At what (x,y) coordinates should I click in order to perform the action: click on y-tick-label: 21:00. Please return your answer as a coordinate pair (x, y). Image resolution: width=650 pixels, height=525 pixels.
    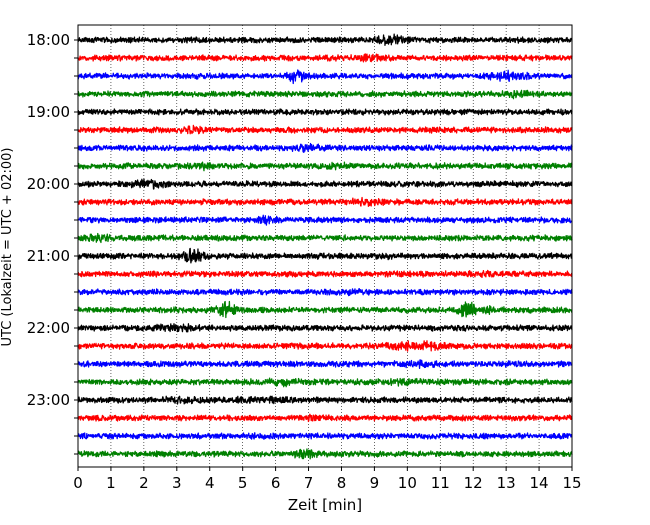
    Looking at the image, I should click on (48, 256).